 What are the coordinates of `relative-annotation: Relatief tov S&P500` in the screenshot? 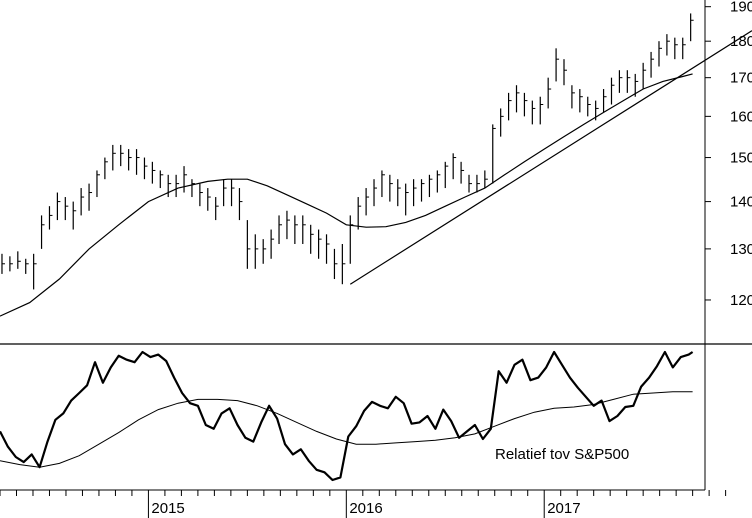 It's located at (562, 454).